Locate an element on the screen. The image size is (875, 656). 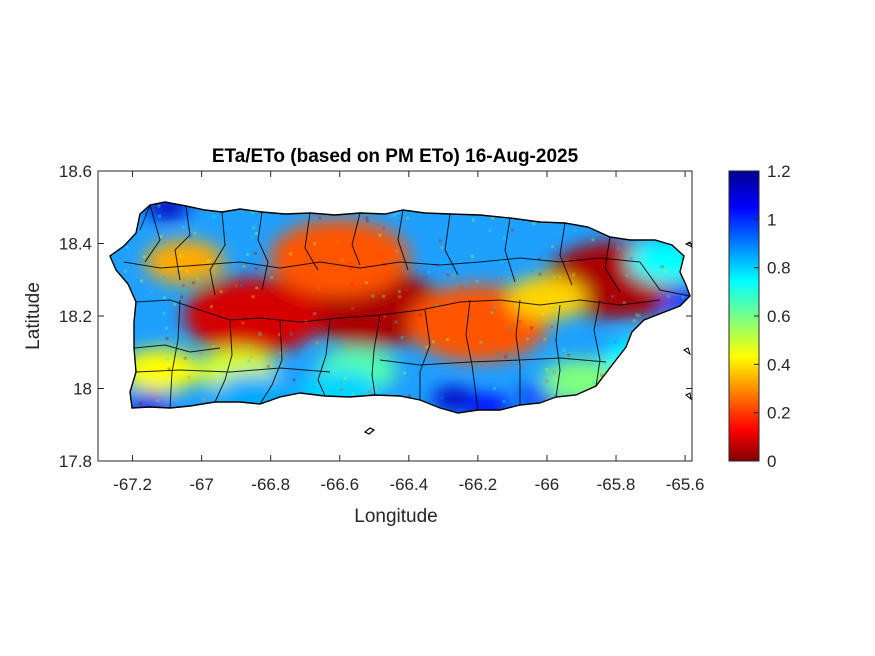
colorbar-ticks: 0 0.2 0.4 0.6 0.8 1 1.2 is located at coordinates (772, 316).